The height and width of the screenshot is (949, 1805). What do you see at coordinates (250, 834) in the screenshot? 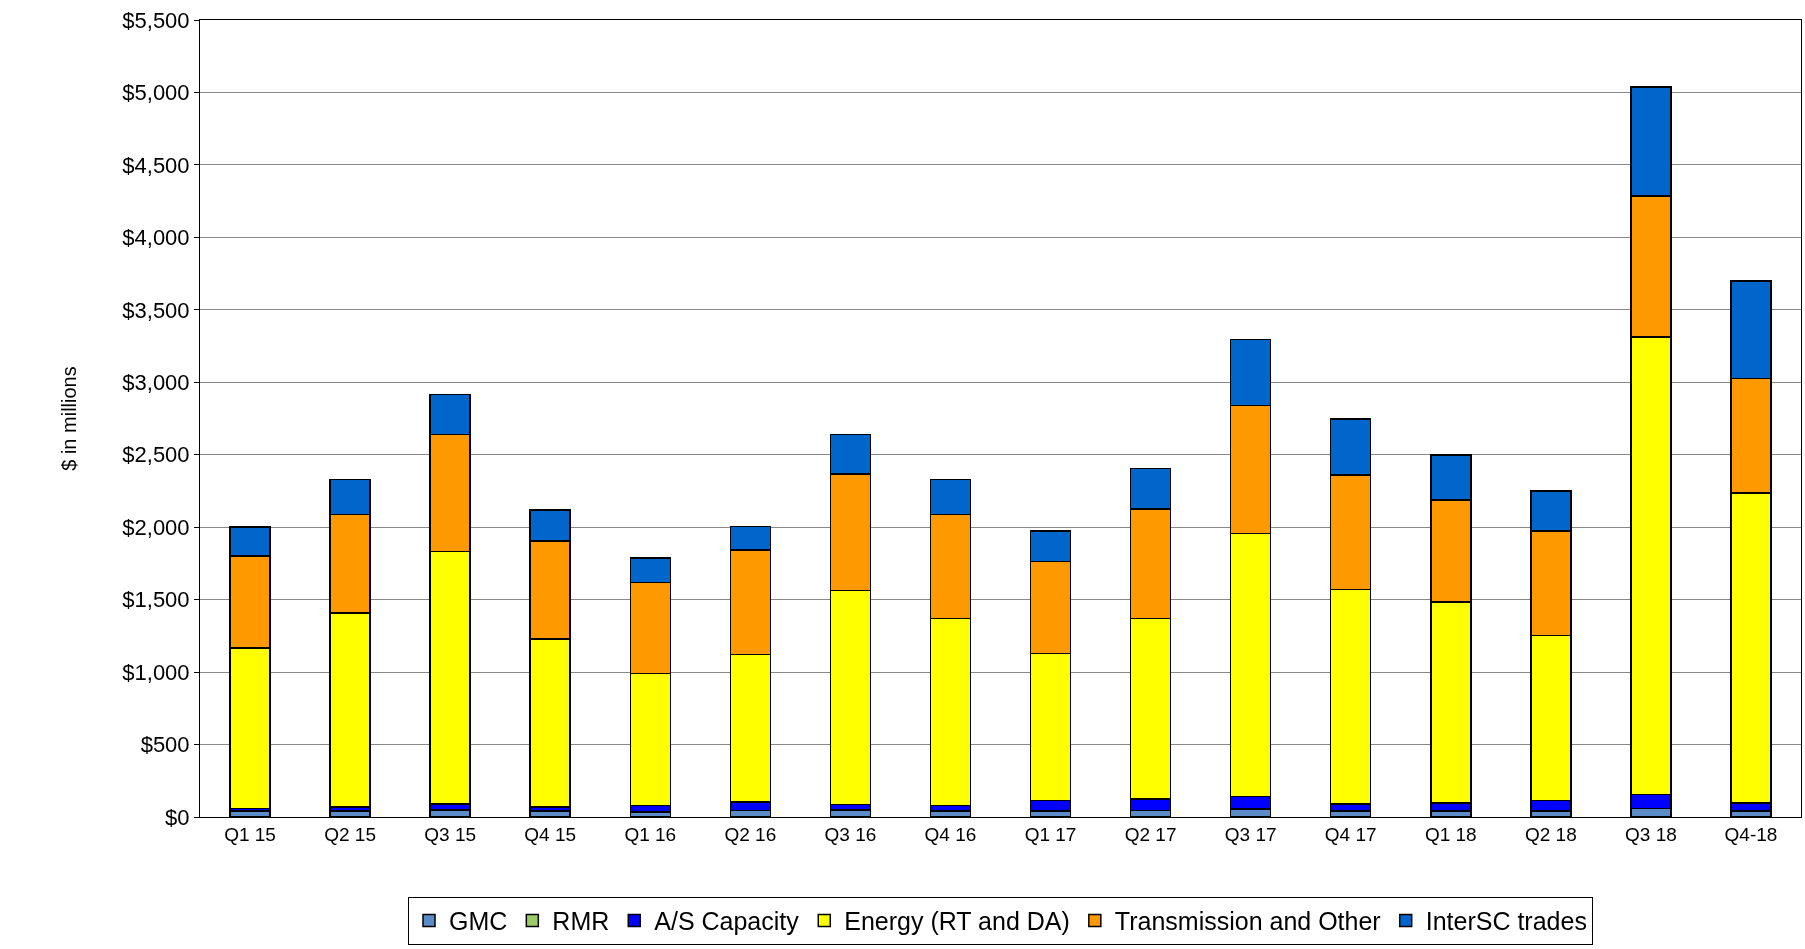
I see `x-tick-label: Q1 15` at bounding box center [250, 834].